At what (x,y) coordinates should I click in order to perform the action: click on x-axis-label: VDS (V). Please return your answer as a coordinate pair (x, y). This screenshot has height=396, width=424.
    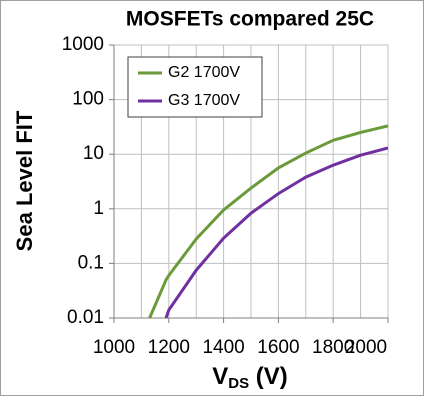
    Looking at the image, I should click on (250, 377).